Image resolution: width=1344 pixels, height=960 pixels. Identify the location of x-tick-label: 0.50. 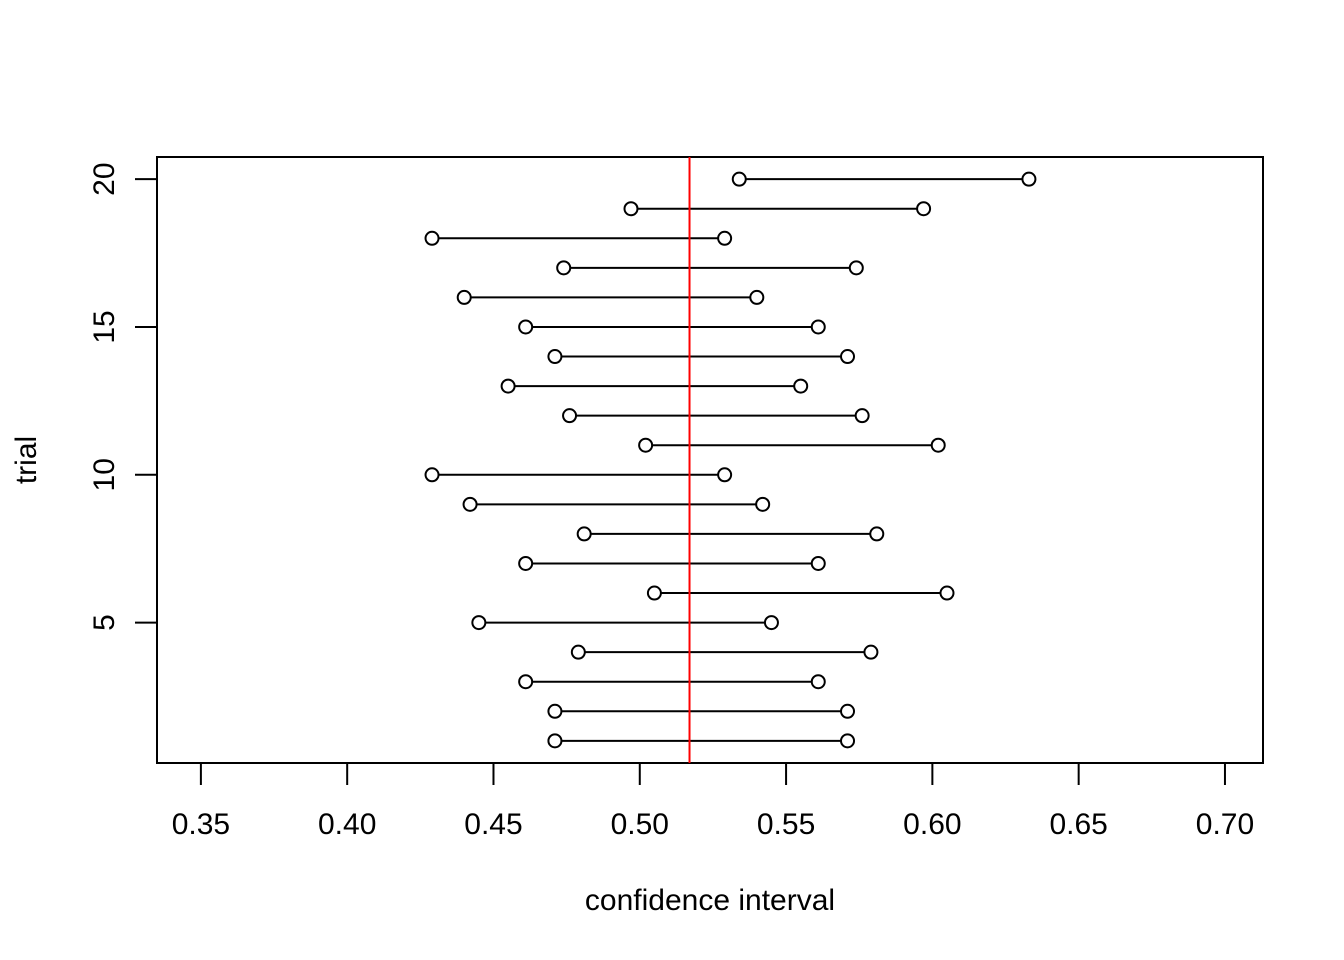
(640, 824).